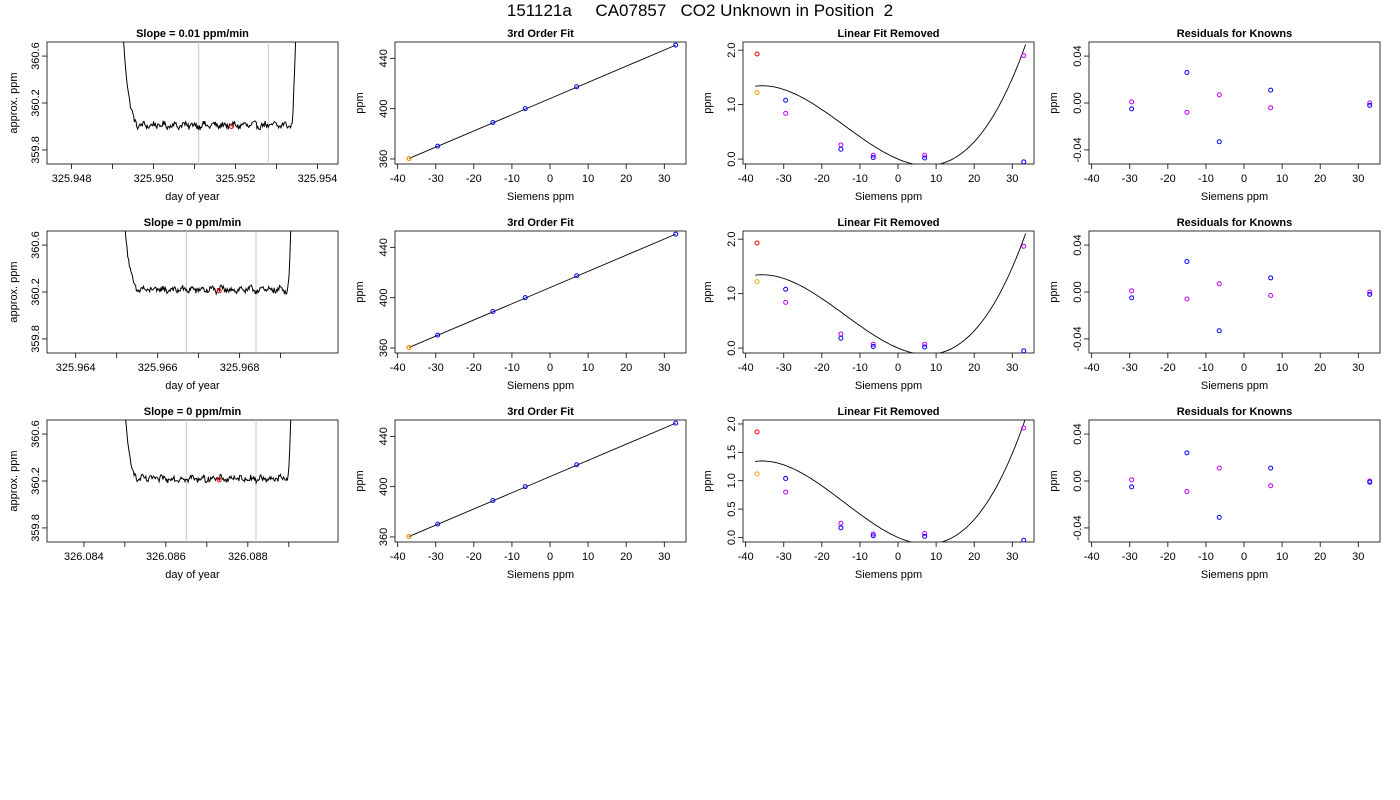 The height and width of the screenshot is (800, 1400). I want to click on x-tick-label: -30, so click(1130, 368).